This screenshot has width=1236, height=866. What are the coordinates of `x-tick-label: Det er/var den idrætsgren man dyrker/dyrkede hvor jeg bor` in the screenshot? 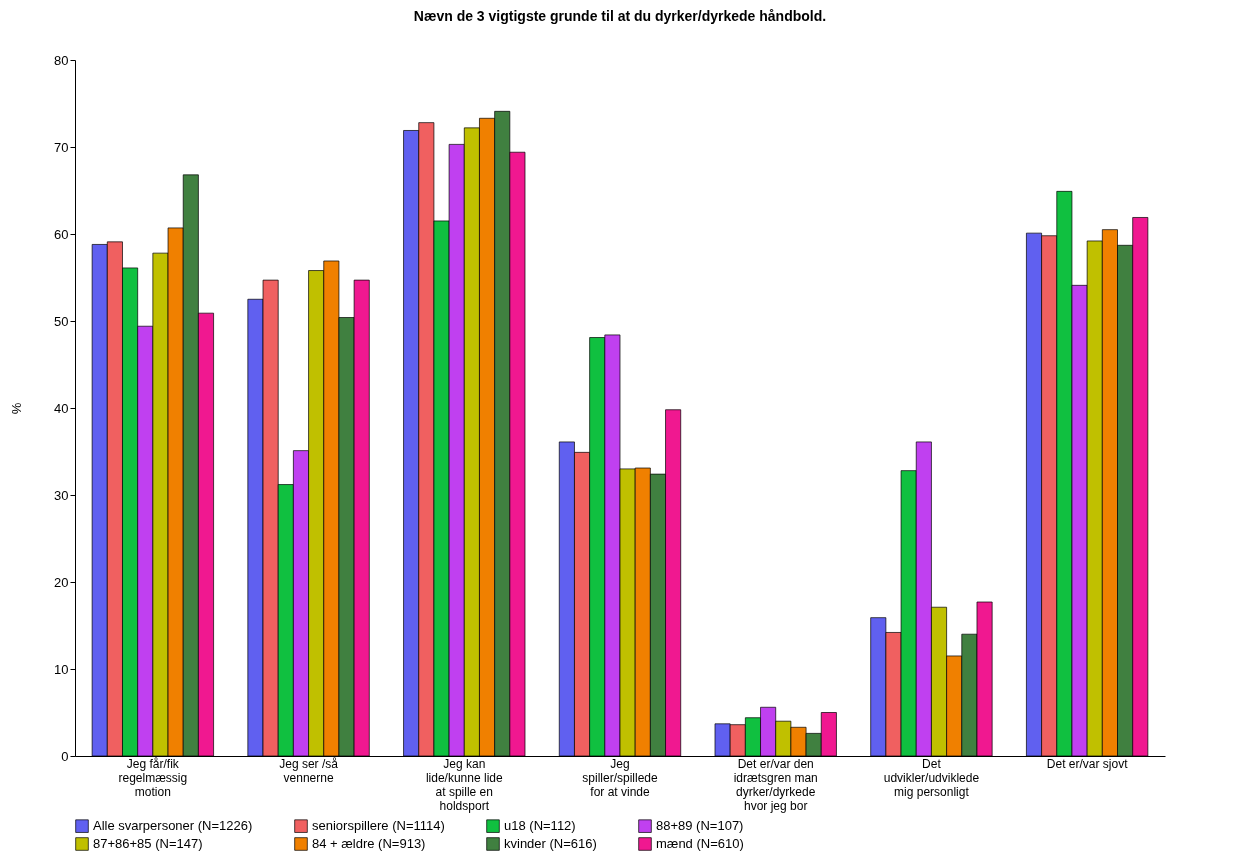 It's located at (775, 784).